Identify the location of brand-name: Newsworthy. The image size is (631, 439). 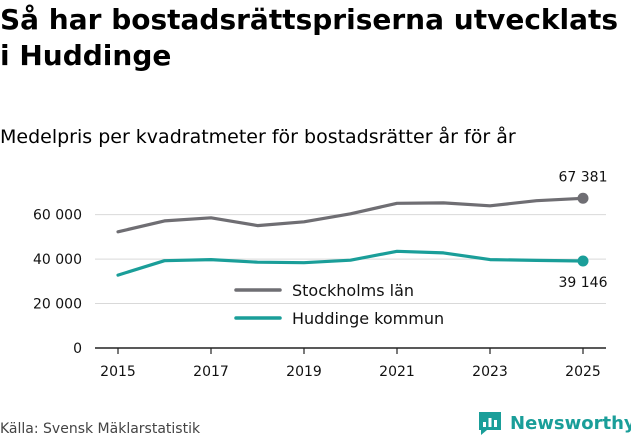
(570, 423).